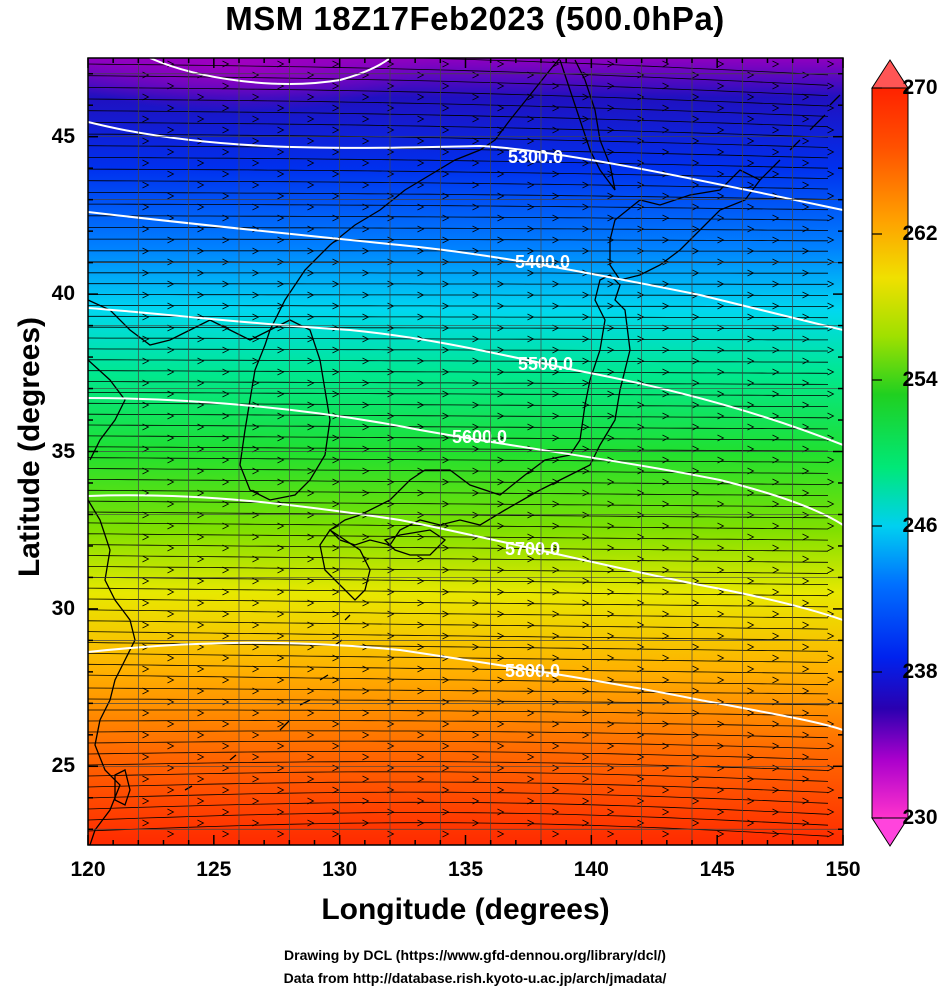 Image resolution: width=950 pixels, height=993 pixels. I want to click on colorbar-top-arrow, so click(890, 74).